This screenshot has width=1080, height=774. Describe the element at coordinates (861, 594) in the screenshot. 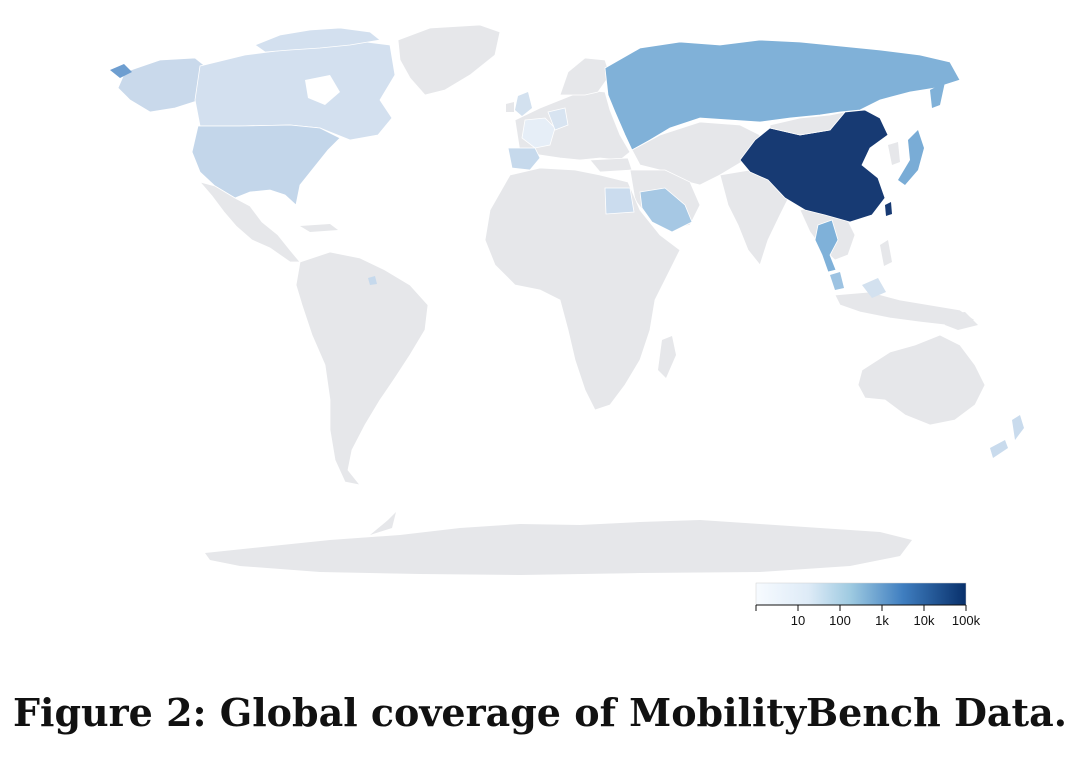

I see `legend-colorbar` at that location.